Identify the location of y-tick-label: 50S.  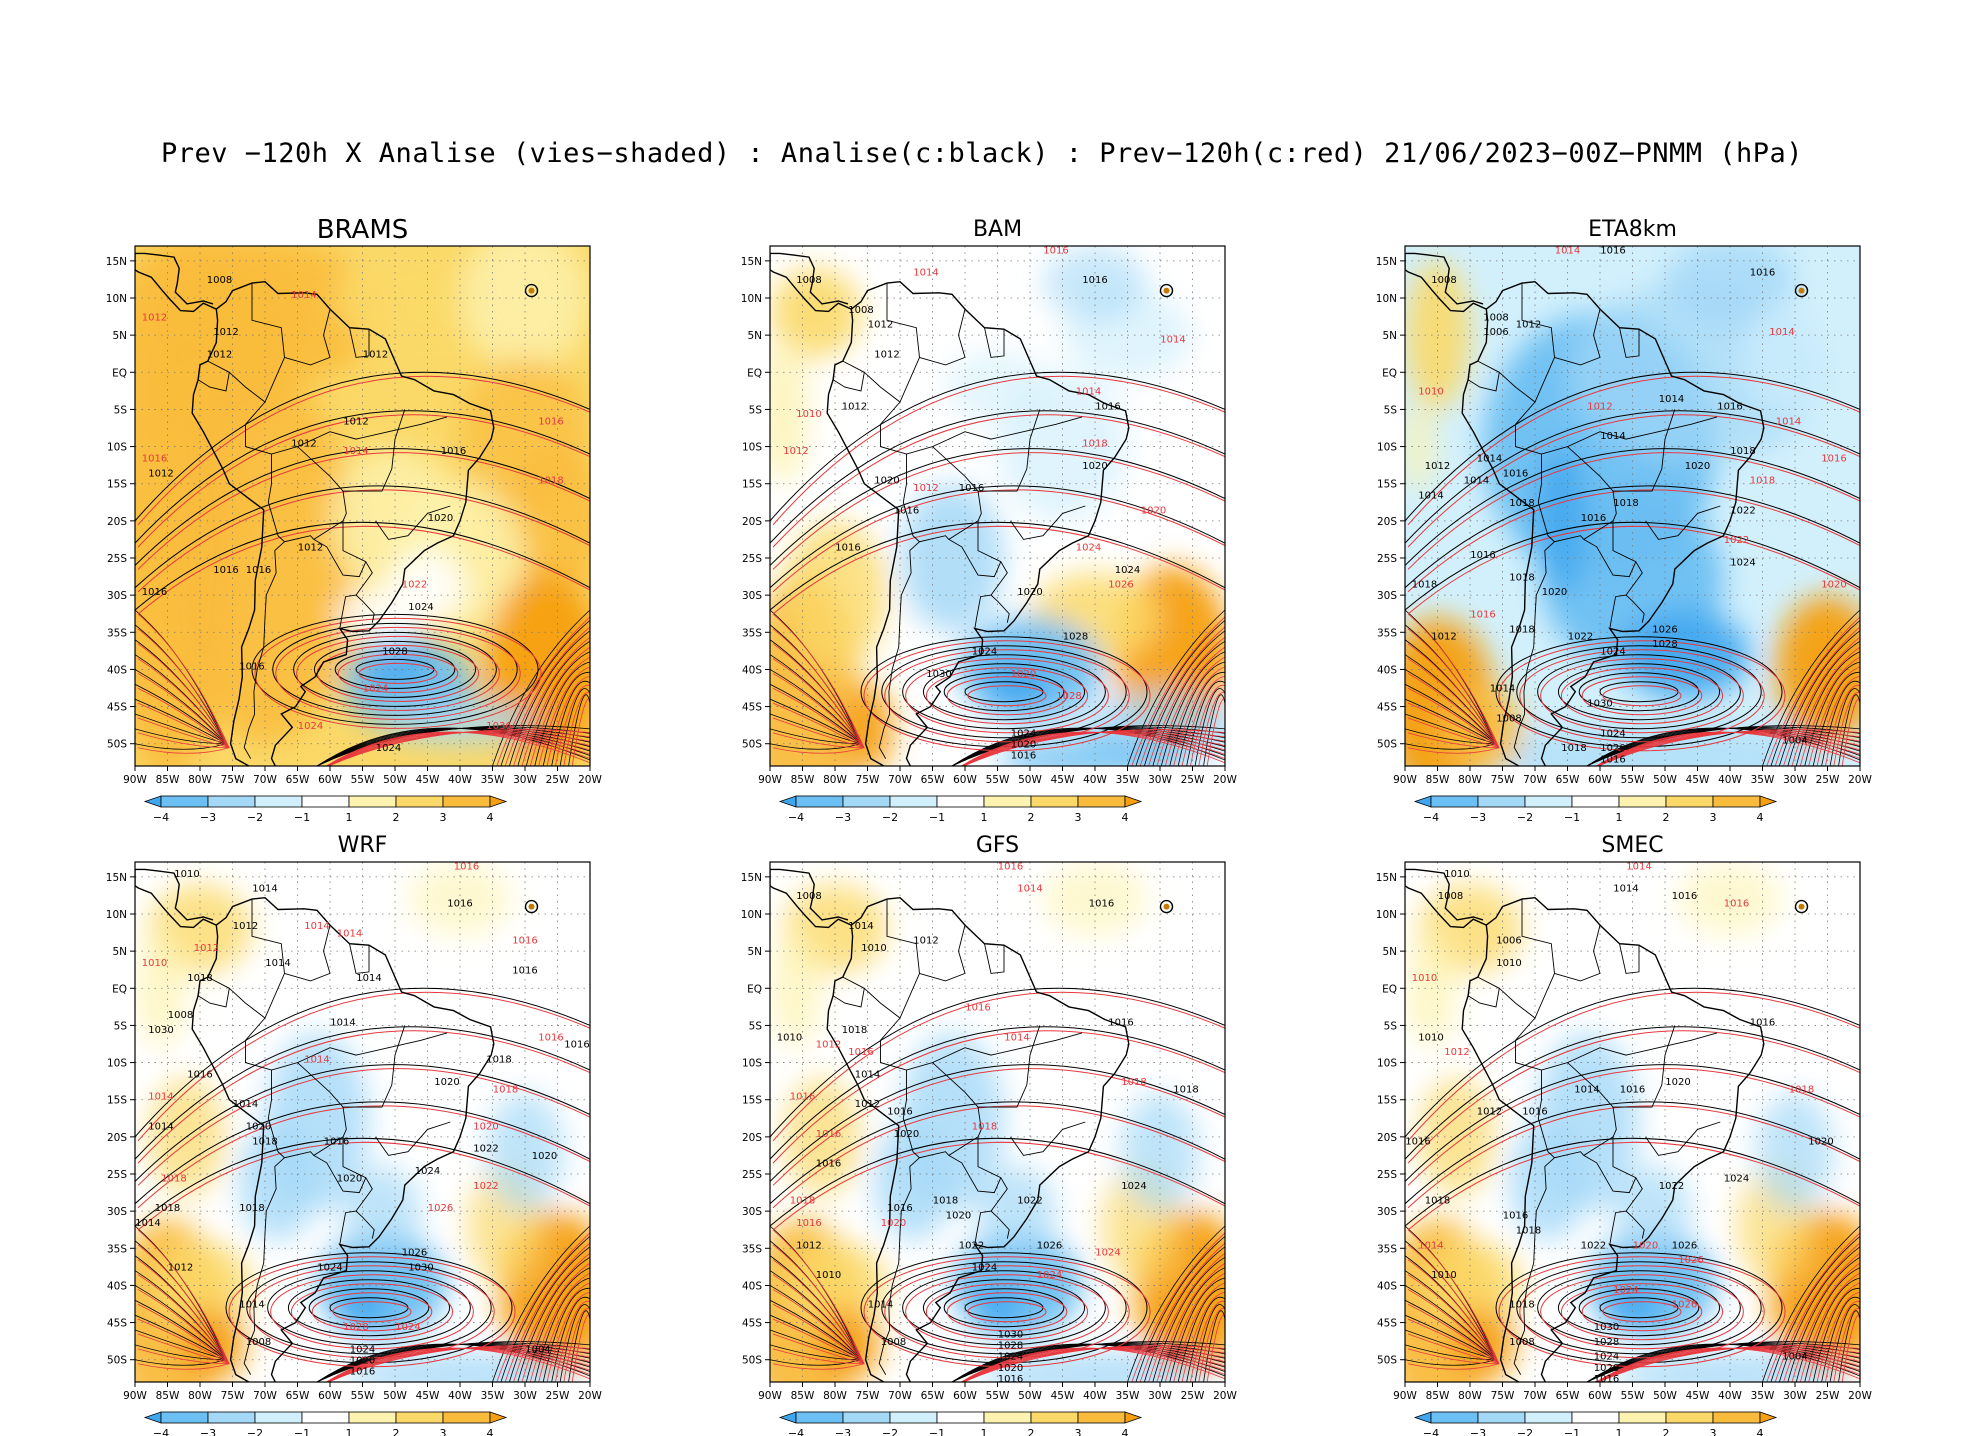
(117, 1361).